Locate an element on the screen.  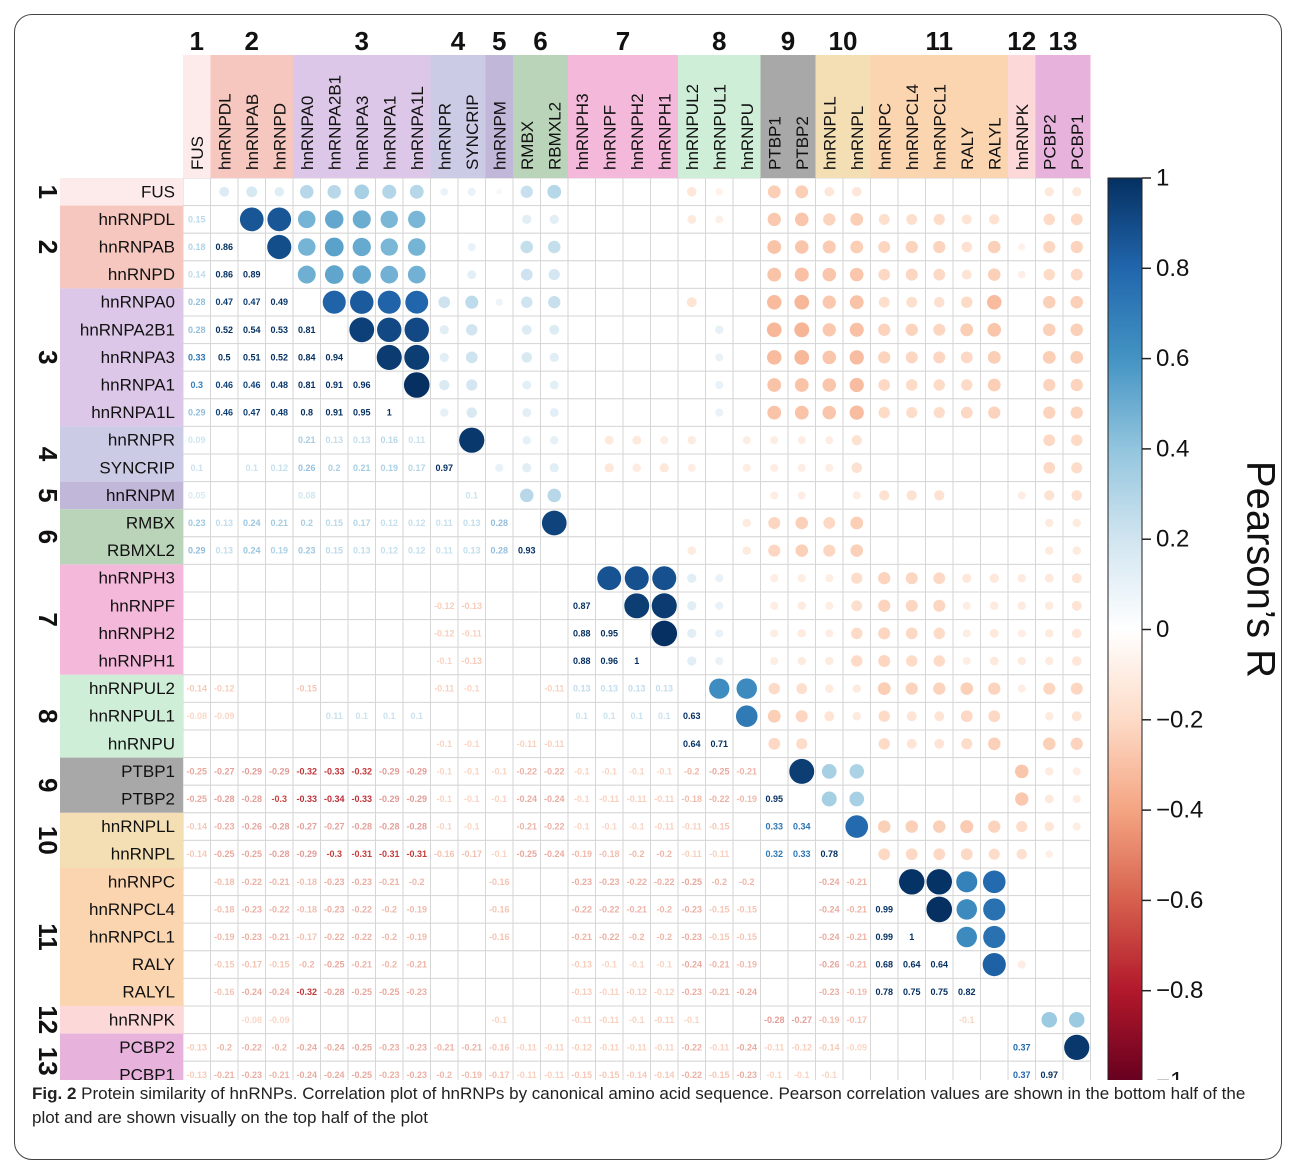
column-group-number: 10 is located at coordinates (843, 41).